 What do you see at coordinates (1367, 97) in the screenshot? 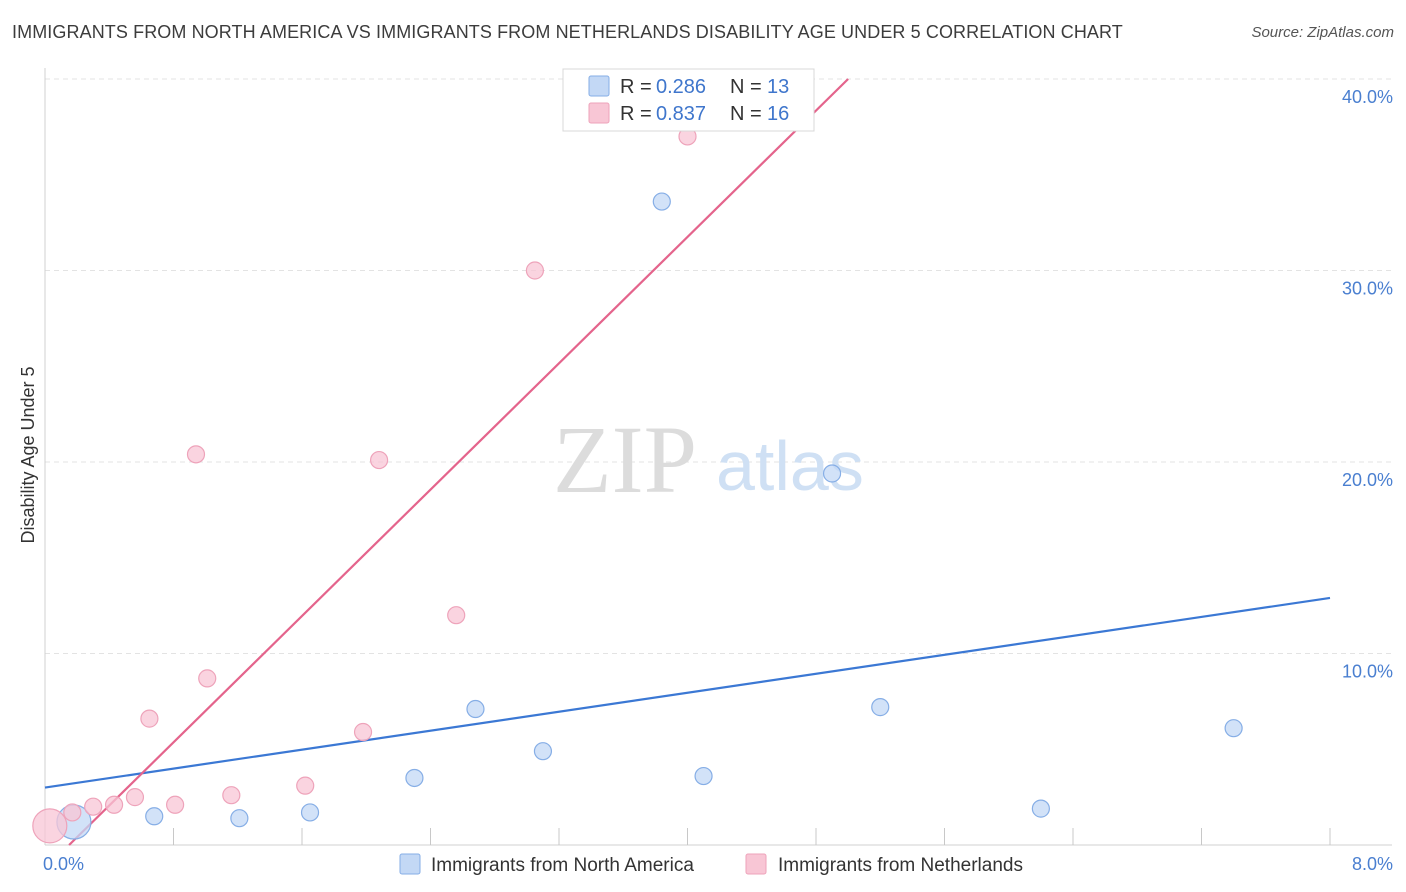
I see `y-tick-label: 40.0%` at bounding box center [1367, 97].